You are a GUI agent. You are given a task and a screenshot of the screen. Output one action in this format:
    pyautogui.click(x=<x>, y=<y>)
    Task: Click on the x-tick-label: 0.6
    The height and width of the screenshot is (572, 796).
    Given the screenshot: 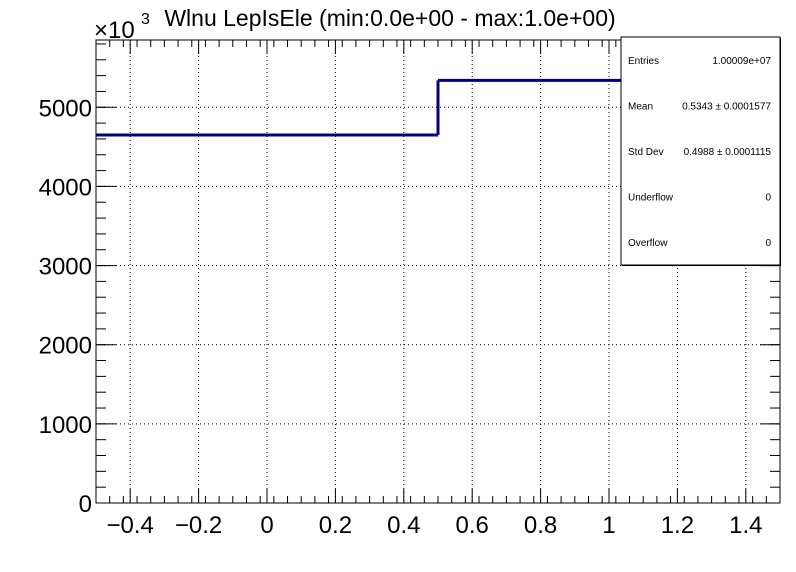 What is the action you would take?
    pyautogui.click(x=472, y=525)
    